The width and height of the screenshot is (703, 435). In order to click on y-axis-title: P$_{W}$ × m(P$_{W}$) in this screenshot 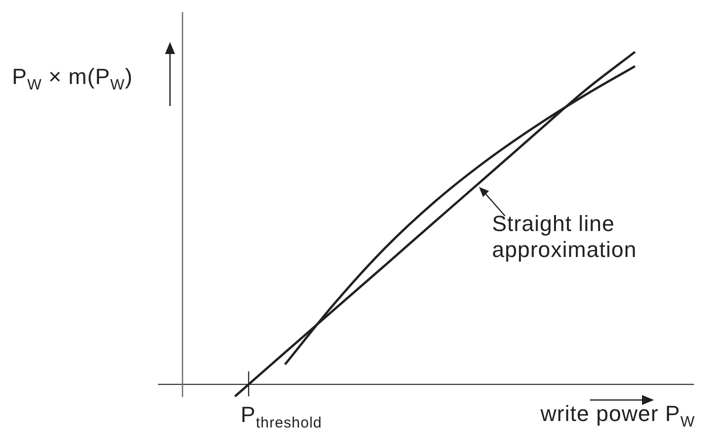, I will do `click(72, 79)`.